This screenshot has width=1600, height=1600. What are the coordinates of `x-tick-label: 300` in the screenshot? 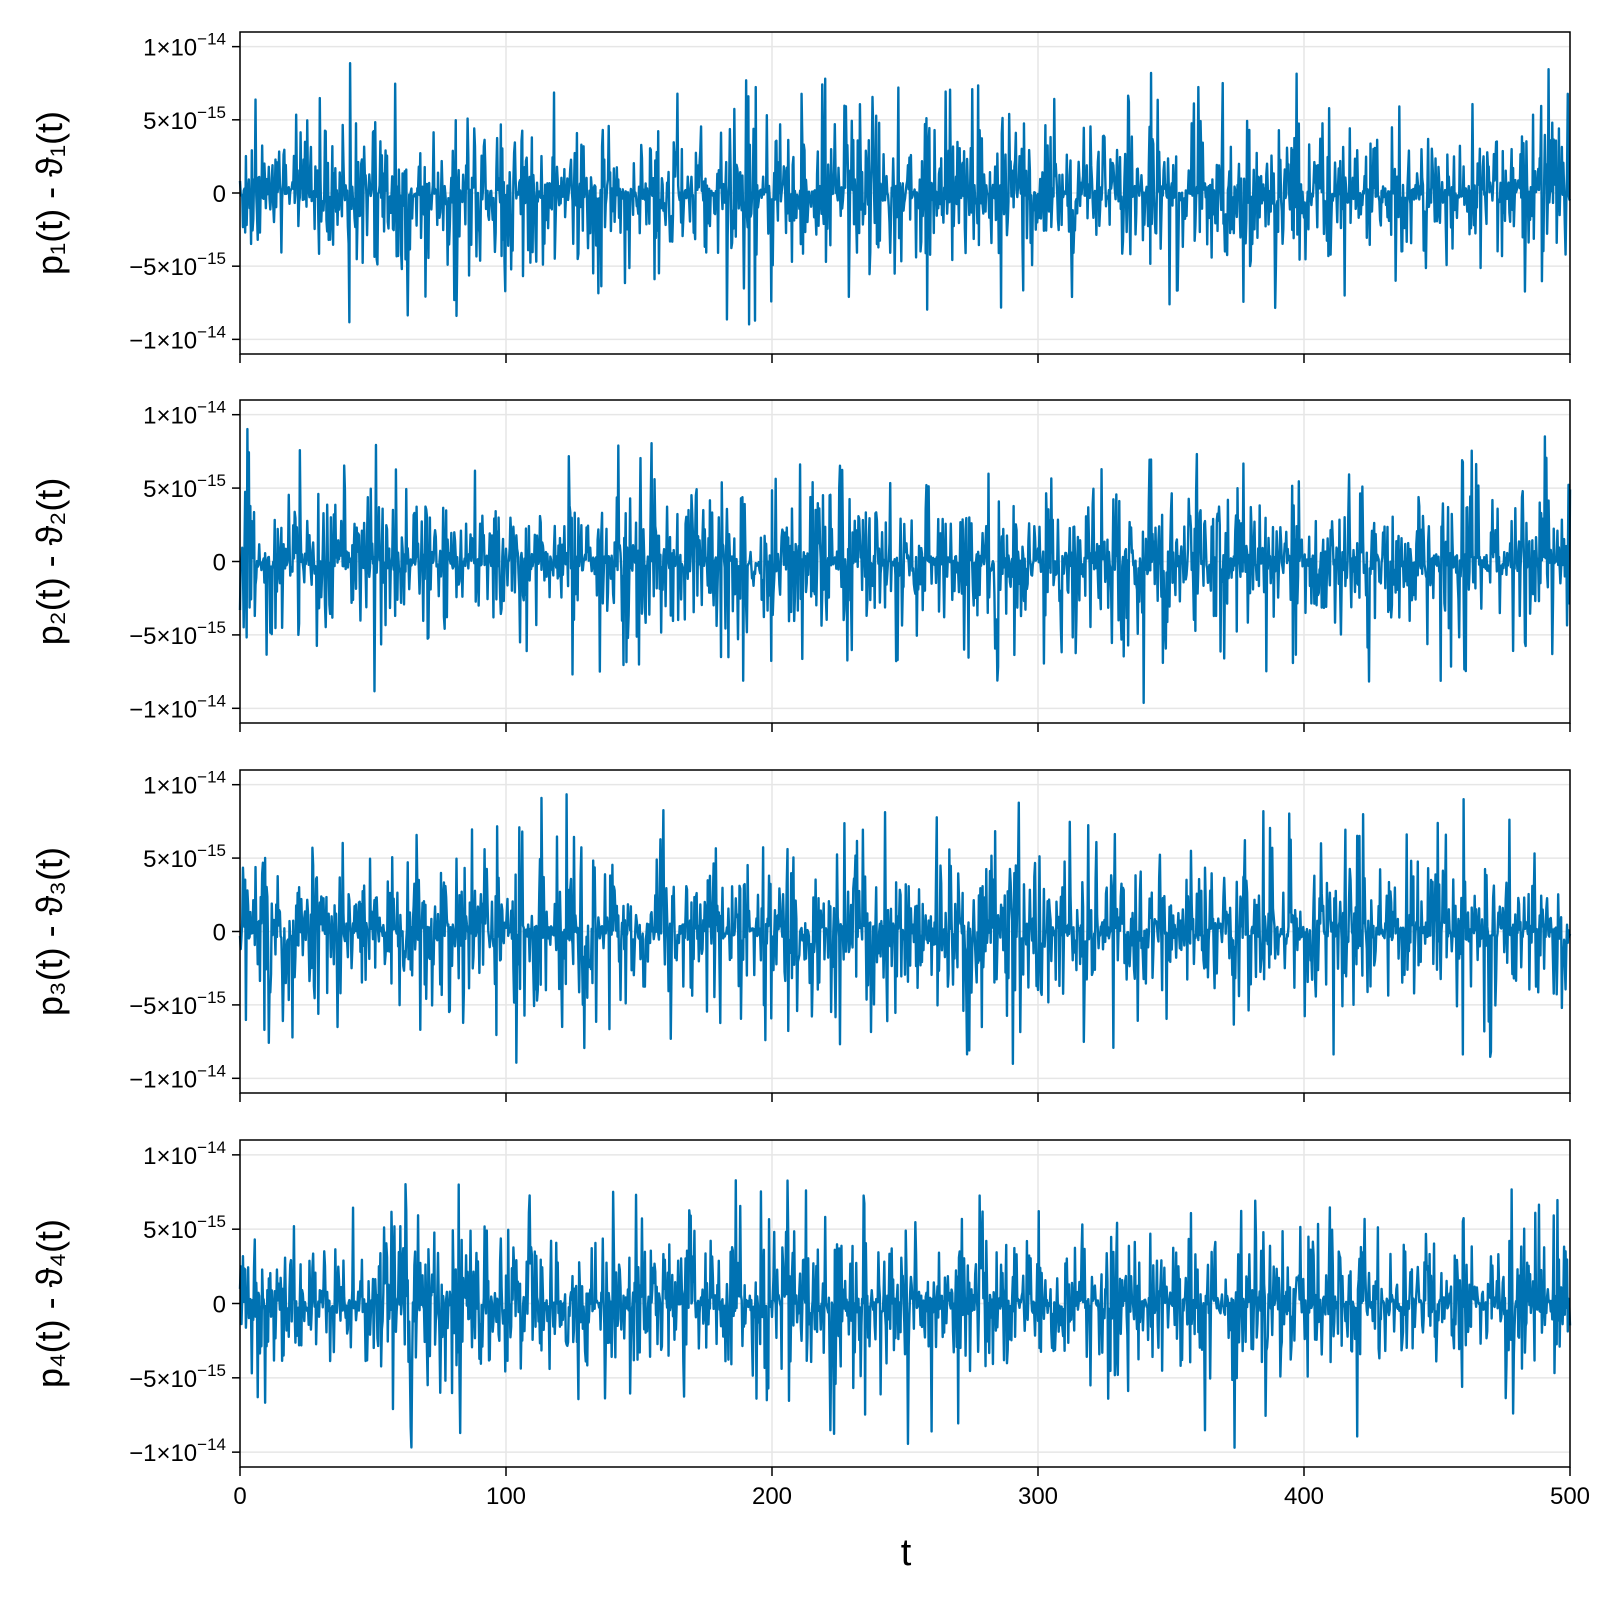 It's located at (1038, 1496).